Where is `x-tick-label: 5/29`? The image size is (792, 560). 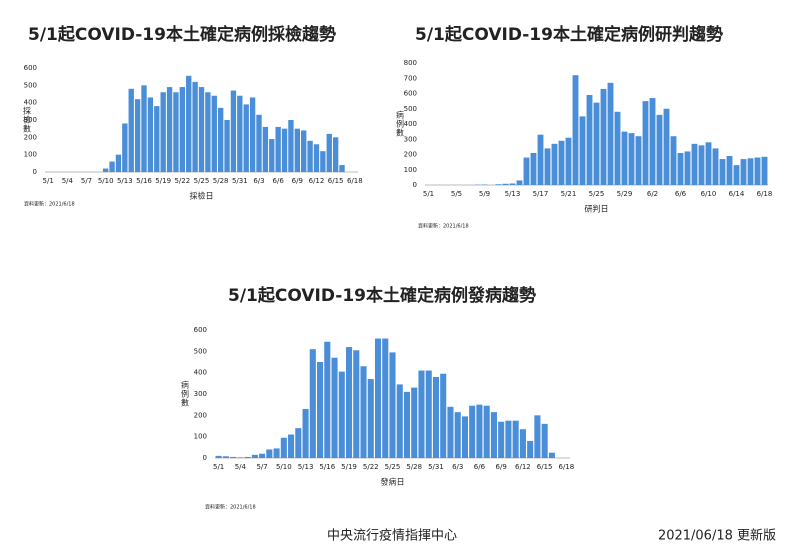
x-tick-label: 5/29 is located at coordinates (625, 194).